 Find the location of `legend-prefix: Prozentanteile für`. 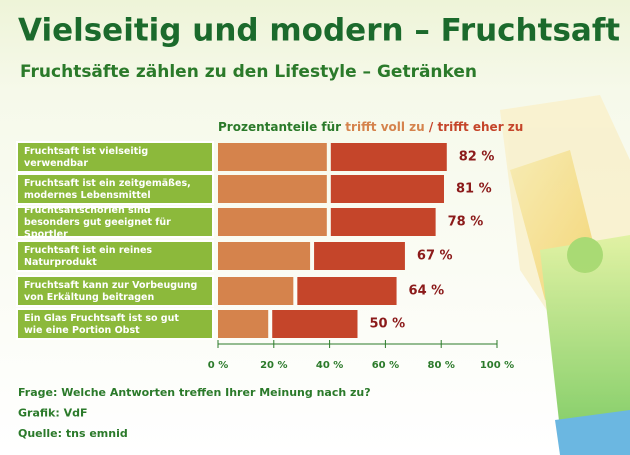

legend-prefix: Prozentanteile für is located at coordinates (279, 127).